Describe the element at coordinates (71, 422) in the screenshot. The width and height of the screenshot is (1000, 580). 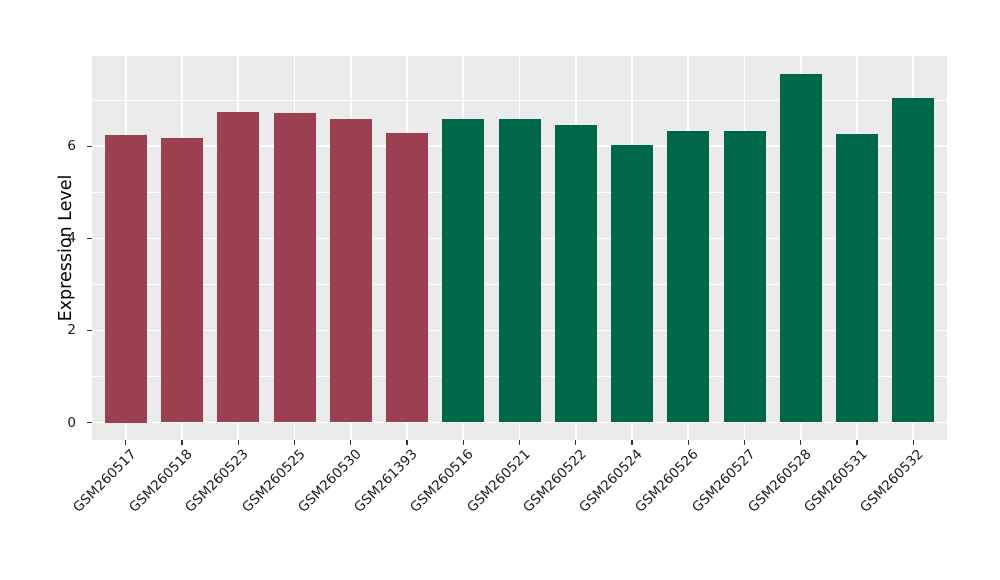
I see `y-tick-label: 0` at that location.